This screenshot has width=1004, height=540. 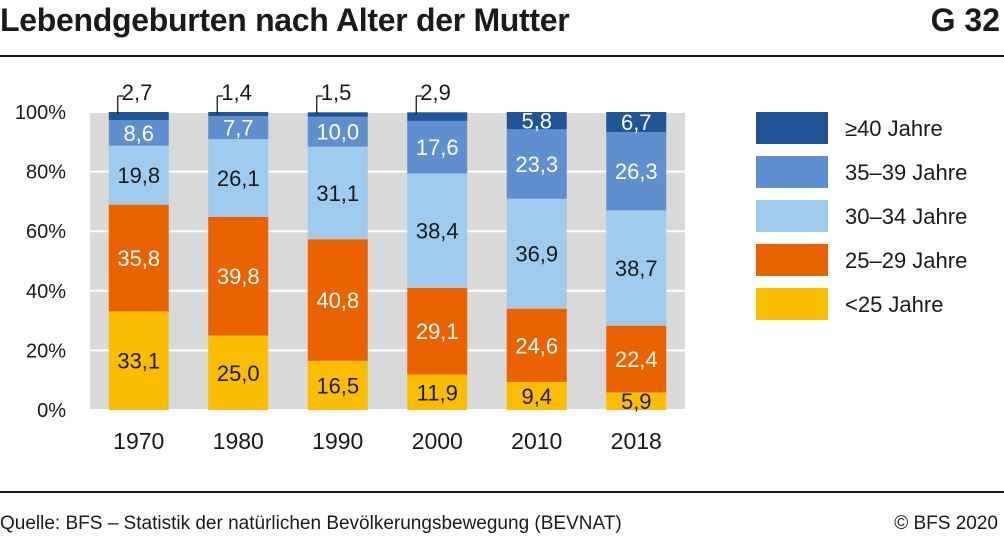 I want to click on data-label: 5,8, so click(x=536, y=121).